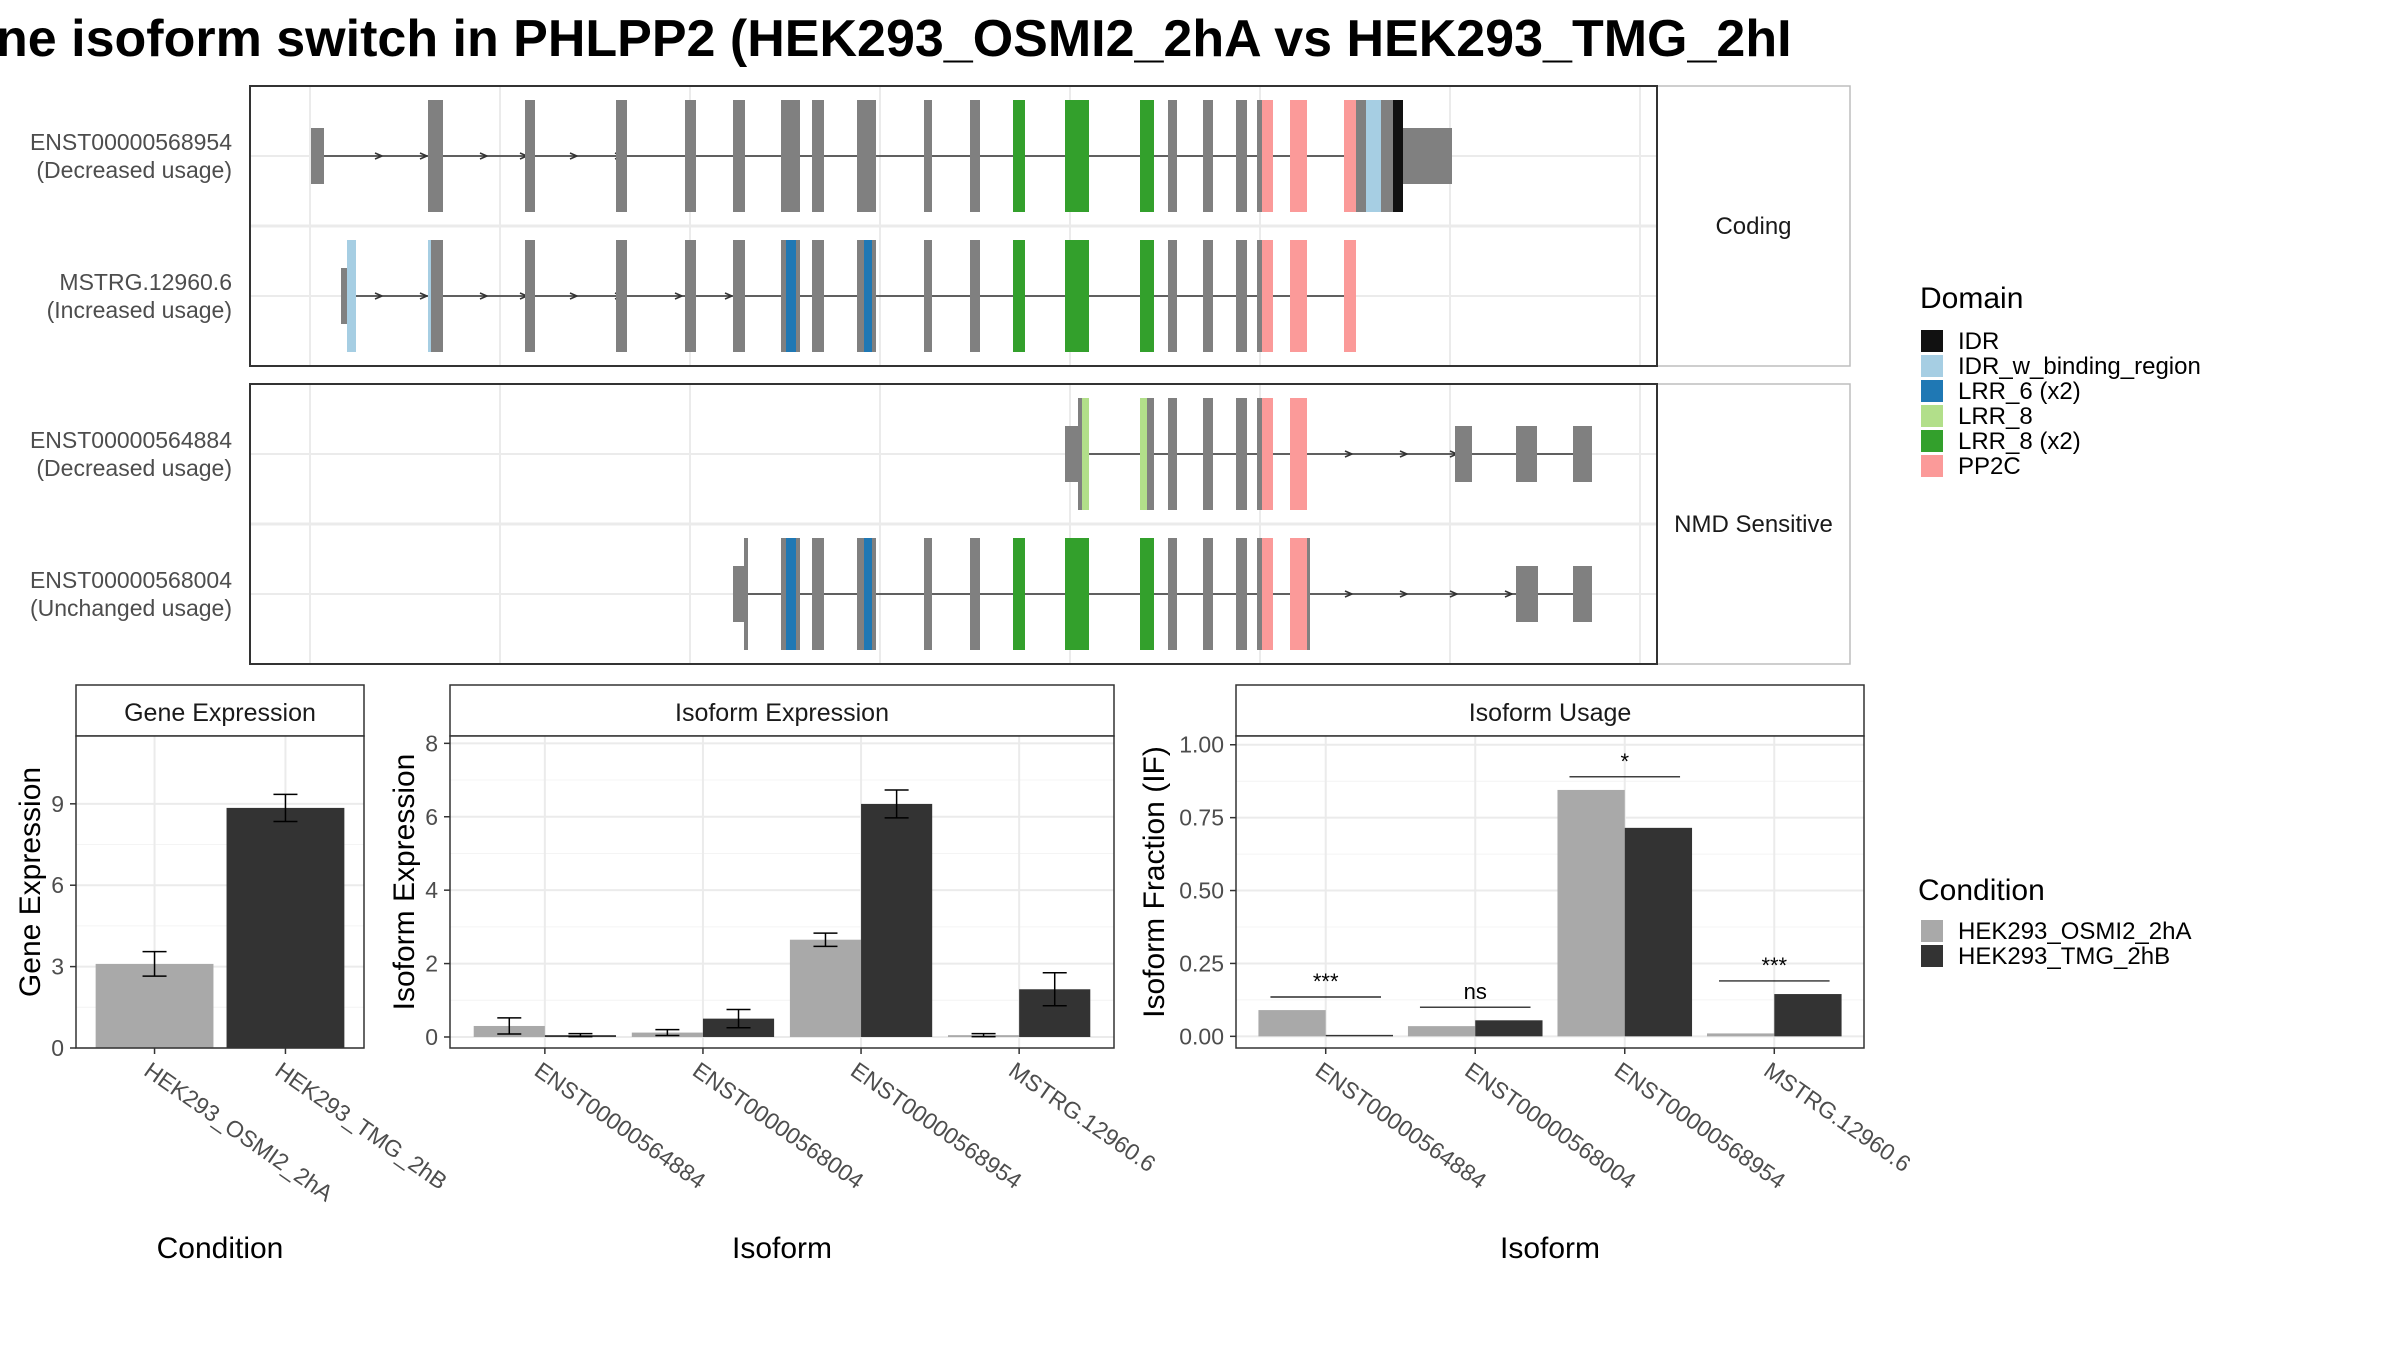 This screenshot has width=2400, height=1350. Describe the element at coordinates (2079, 366) in the screenshot. I see `legend-label: IDR_w_binding_region` at that location.